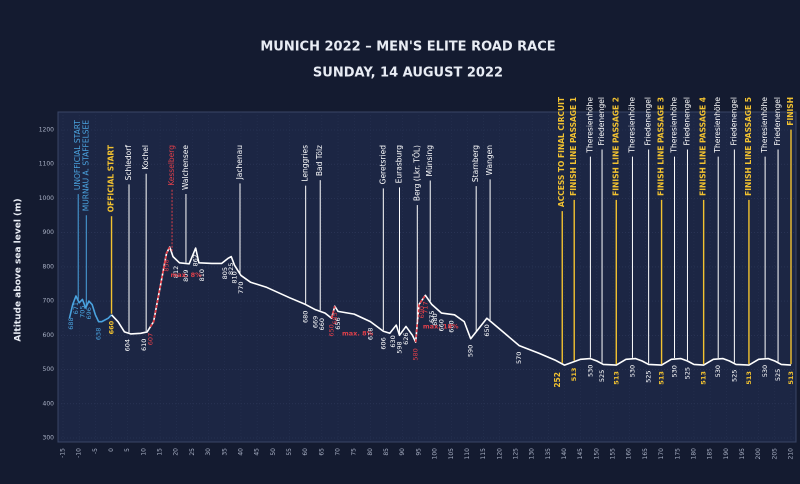 This screenshot has height=484, width=800. What do you see at coordinates (661, 146) in the screenshot?
I see `place-label: FINISH LINE PASSAGE 3` at bounding box center [661, 146].